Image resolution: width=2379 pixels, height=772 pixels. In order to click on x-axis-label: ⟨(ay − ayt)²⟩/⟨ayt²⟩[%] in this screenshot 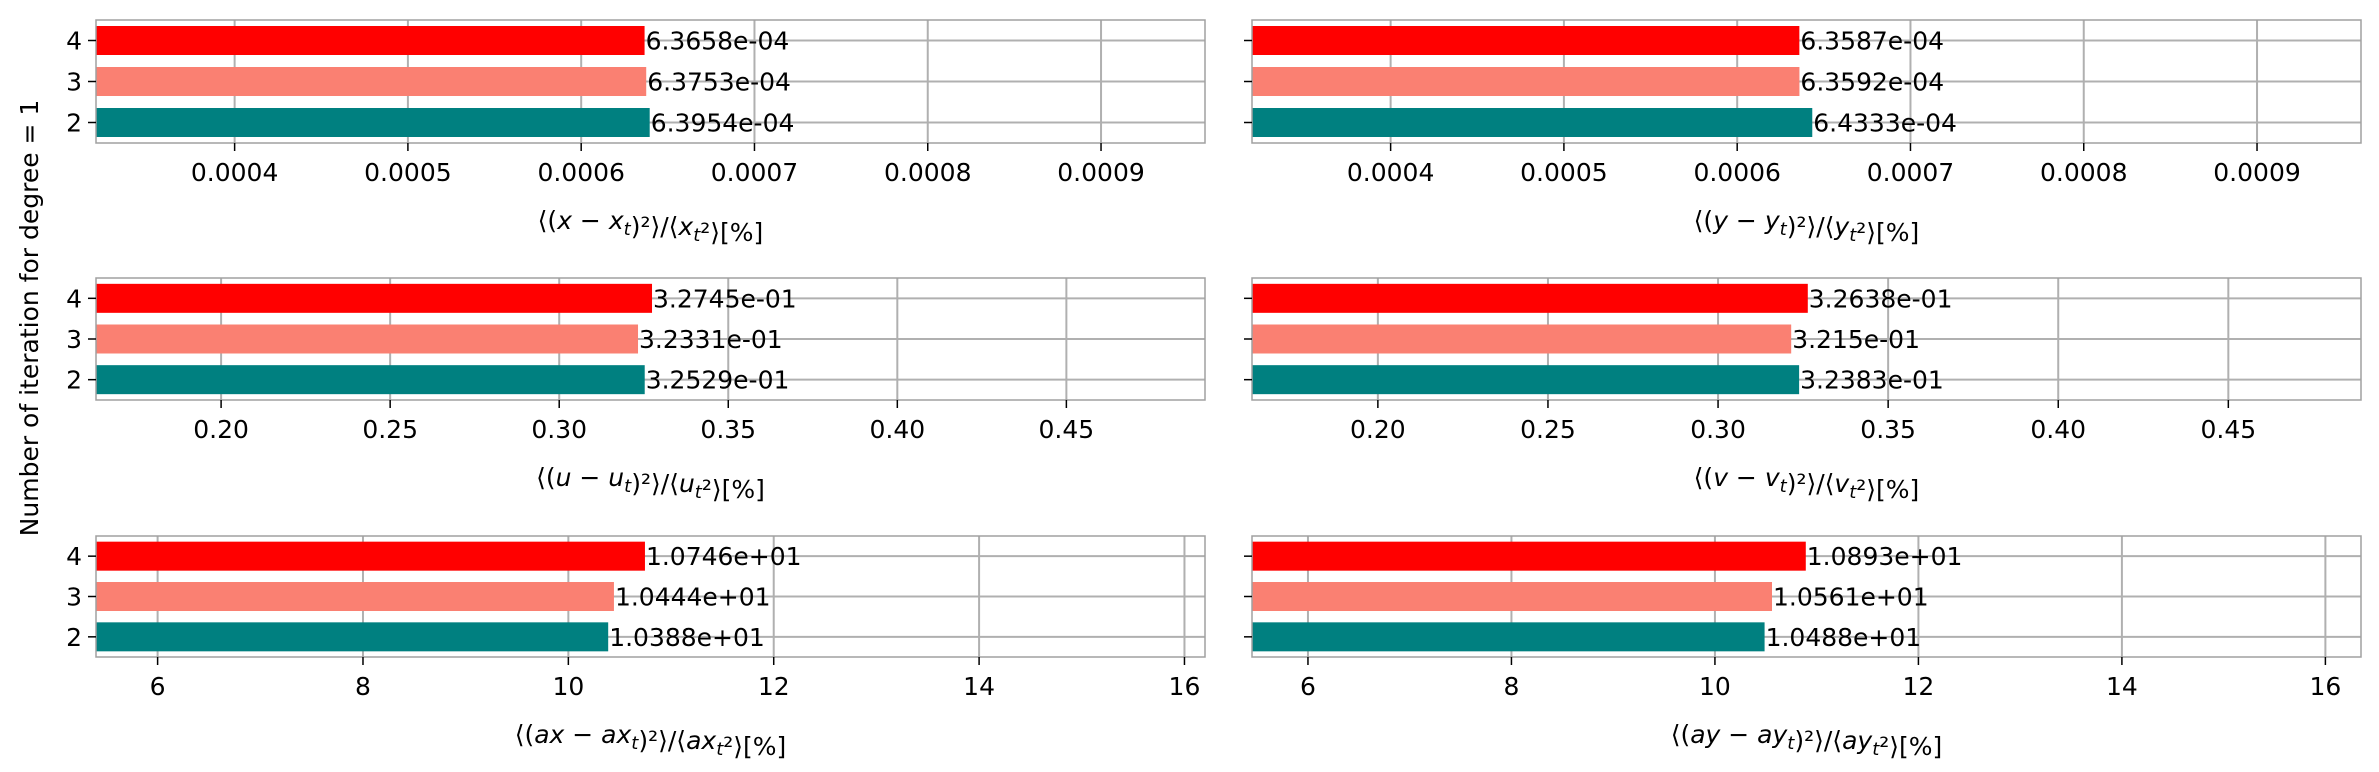, I will do `click(1807, 740)`.